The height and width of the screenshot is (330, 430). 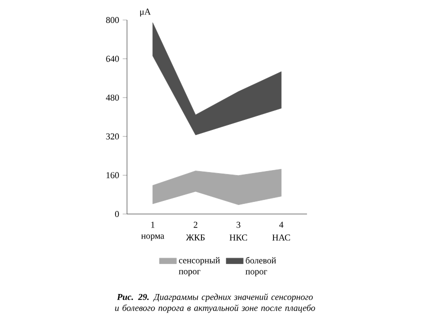 I want to click on y-tick-label: 800, so click(x=112, y=20).